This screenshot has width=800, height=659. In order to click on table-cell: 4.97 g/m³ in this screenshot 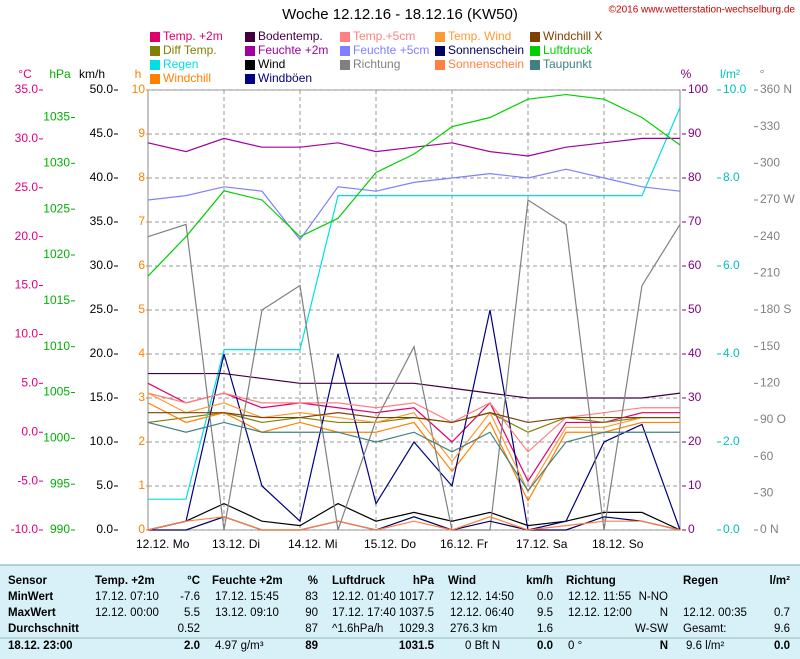, I will do `click(239, 646)`.